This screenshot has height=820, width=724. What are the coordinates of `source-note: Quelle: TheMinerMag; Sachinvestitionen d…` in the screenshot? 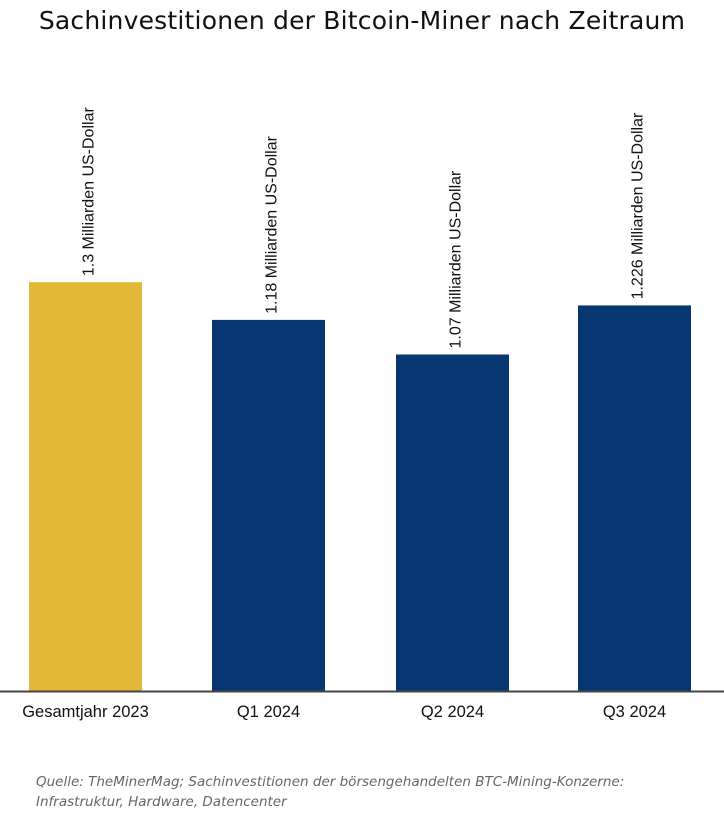 It's located at (330, 792).